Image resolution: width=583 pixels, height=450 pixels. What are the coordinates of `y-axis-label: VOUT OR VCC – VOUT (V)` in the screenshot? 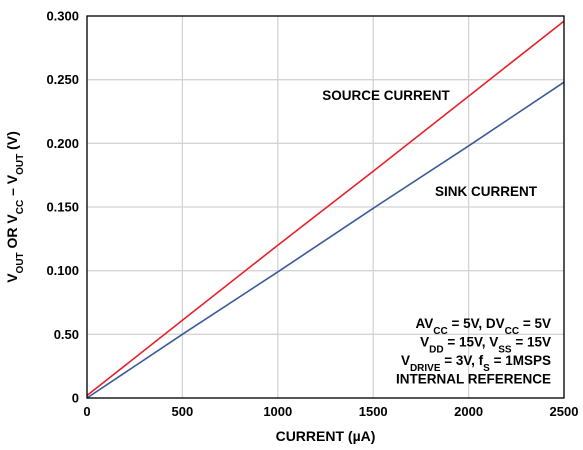 It's located at (15, 207).